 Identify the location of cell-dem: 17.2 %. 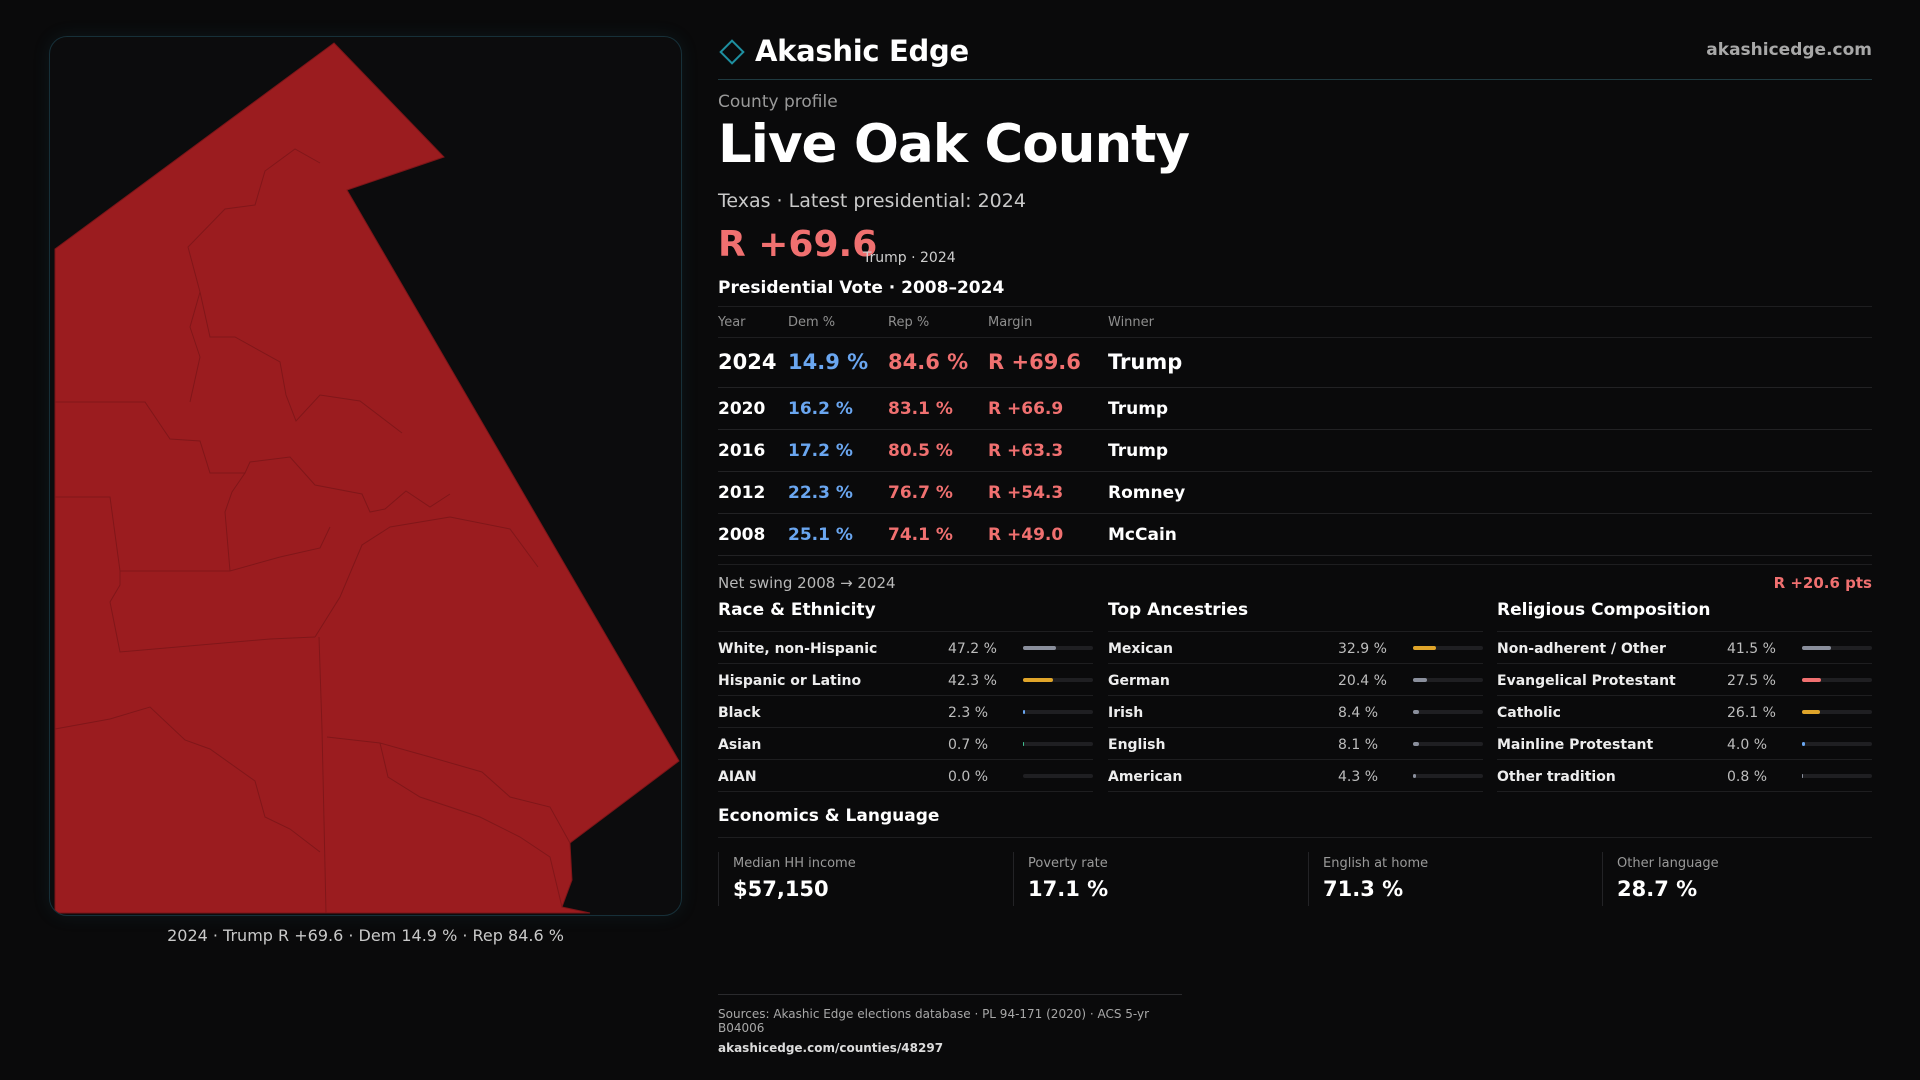
(820, 451).